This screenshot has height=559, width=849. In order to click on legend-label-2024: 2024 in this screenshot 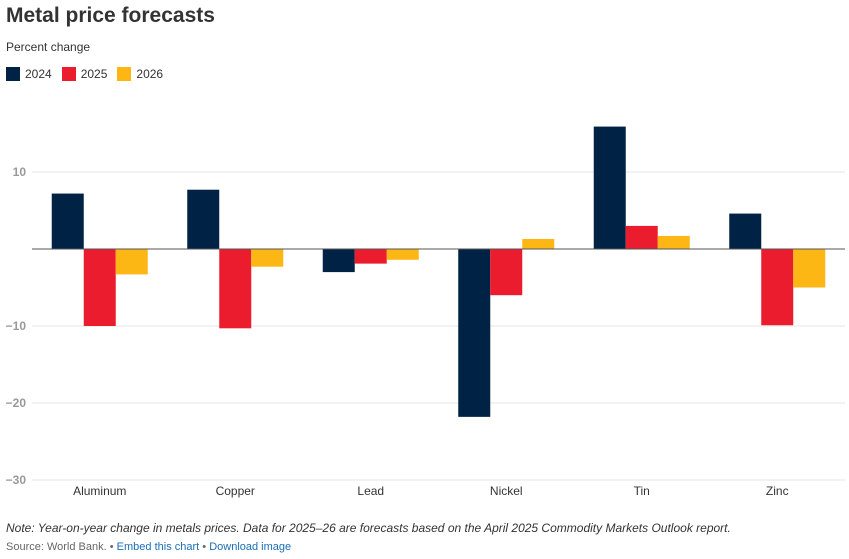, I will do `click(38, 74)`.